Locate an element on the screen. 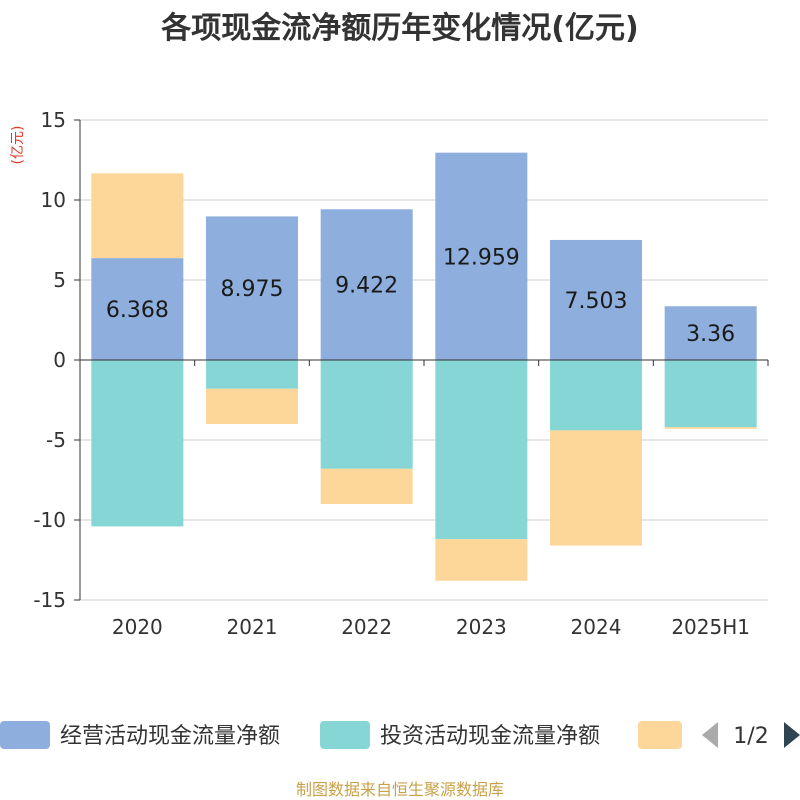 The image size is (800, 800). data-label: 8.975 is located at coordinates (252, 289).